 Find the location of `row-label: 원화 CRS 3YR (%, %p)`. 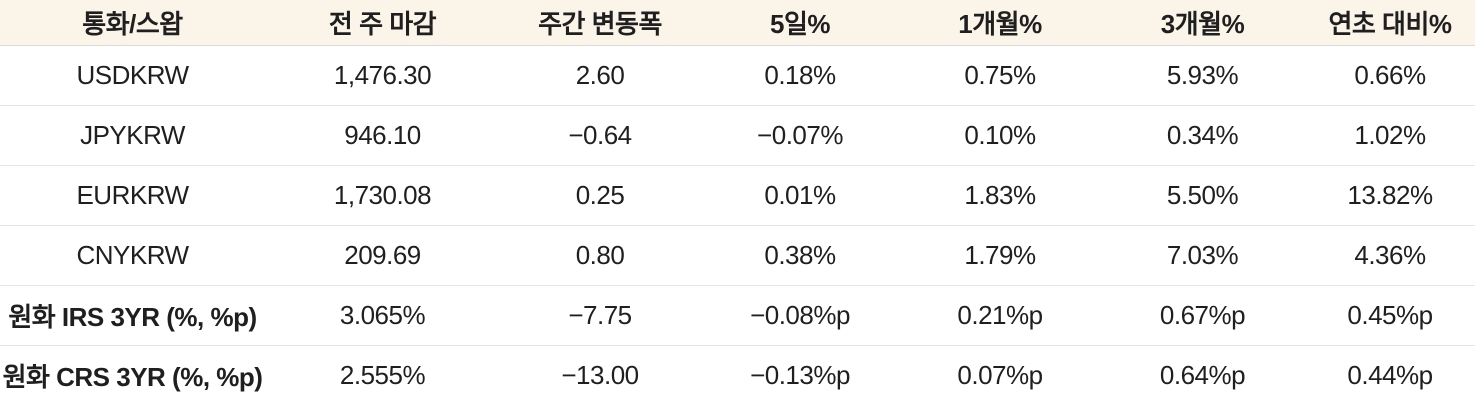

row-label: 원화 CRS 3YR (%, %p) is located at coordinates (132, 375).